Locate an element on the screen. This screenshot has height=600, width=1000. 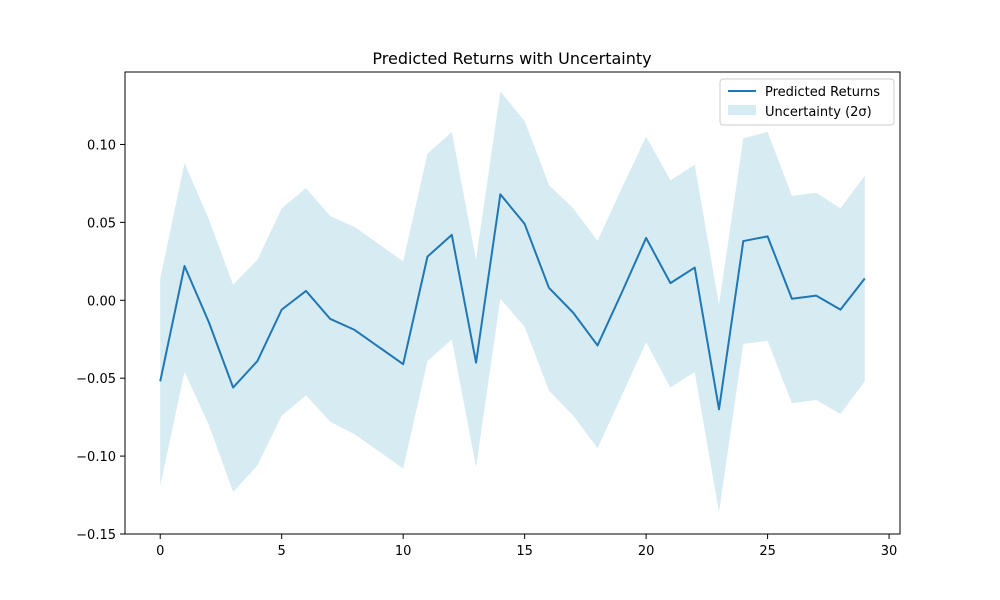
x-tick-label: 10 is located at coordinates (403, 551).